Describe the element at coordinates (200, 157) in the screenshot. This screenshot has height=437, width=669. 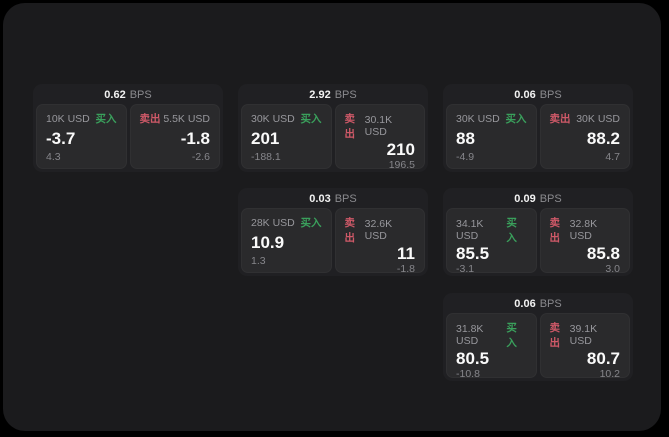
I see `sell-change: -2.6` at that location.